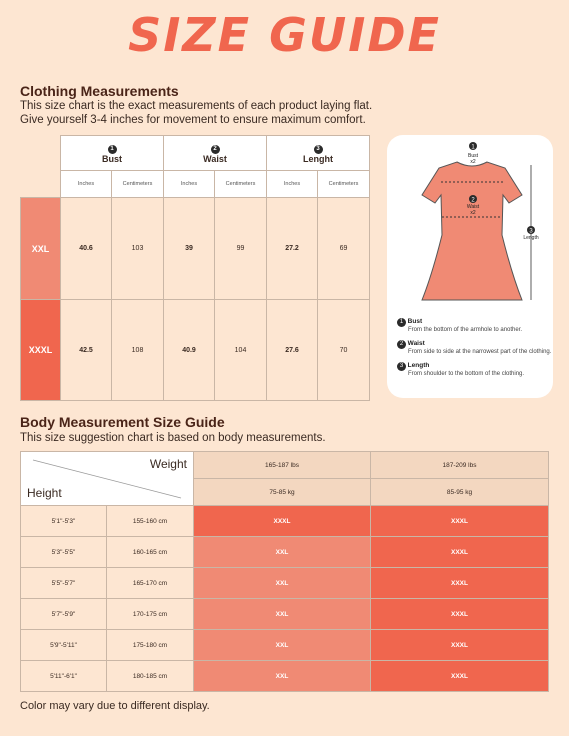 The image size is (569, 736). I want to click on footnote: Color may vary due to different display., so click(115, 706).